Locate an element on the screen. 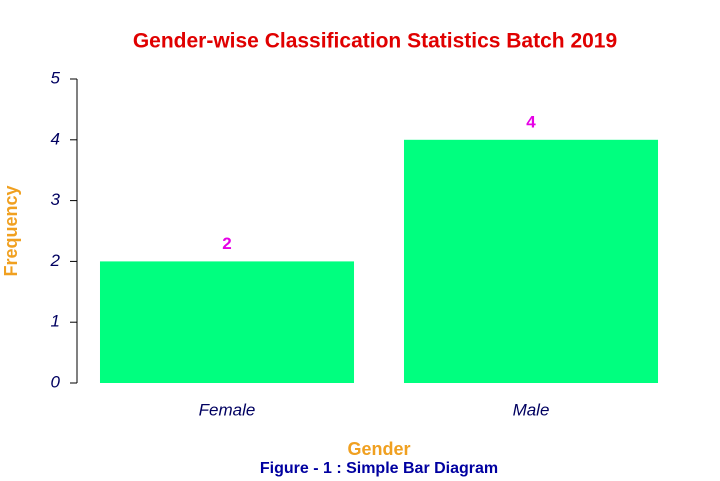 The height and width of the screenshot is (481, 720). x-axis-label: Gender is located at coordinates (378, 449).